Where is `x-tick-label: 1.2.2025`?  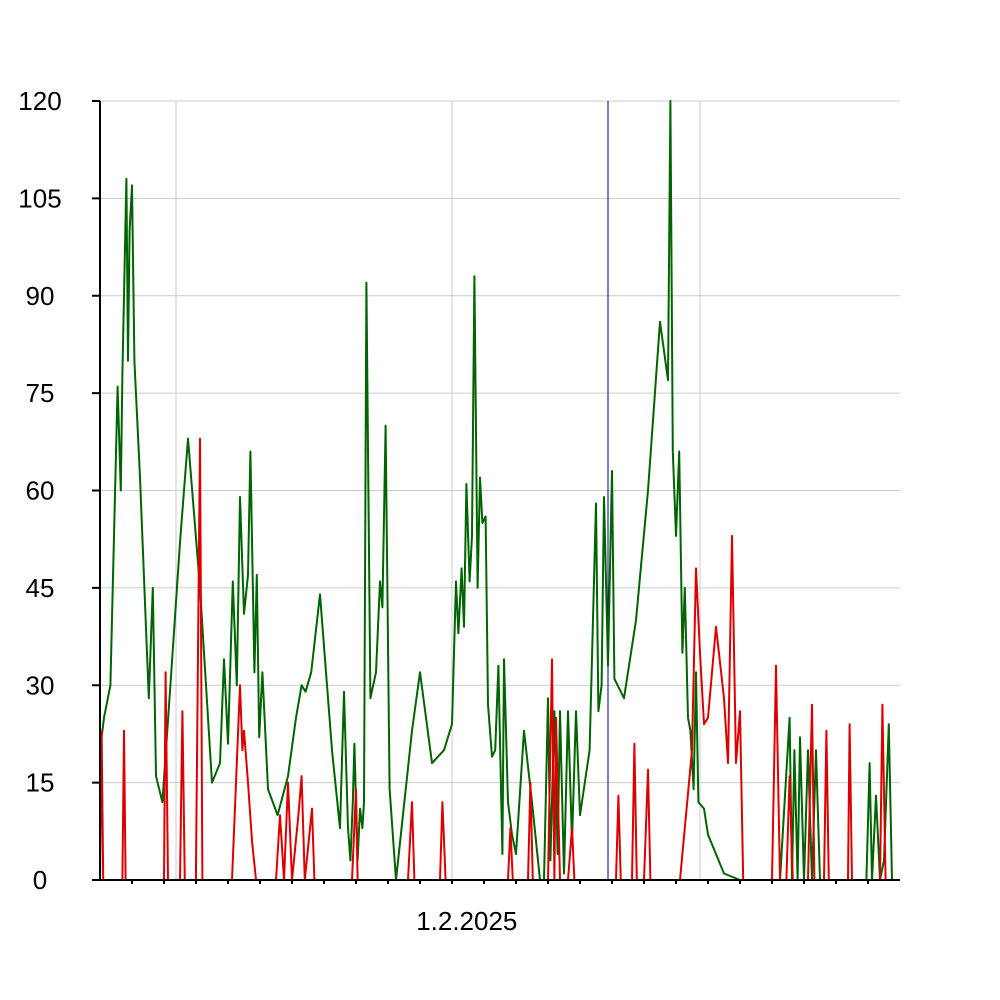
x-tick-label: 1.2.2025 is located at coordinates (466, 921).